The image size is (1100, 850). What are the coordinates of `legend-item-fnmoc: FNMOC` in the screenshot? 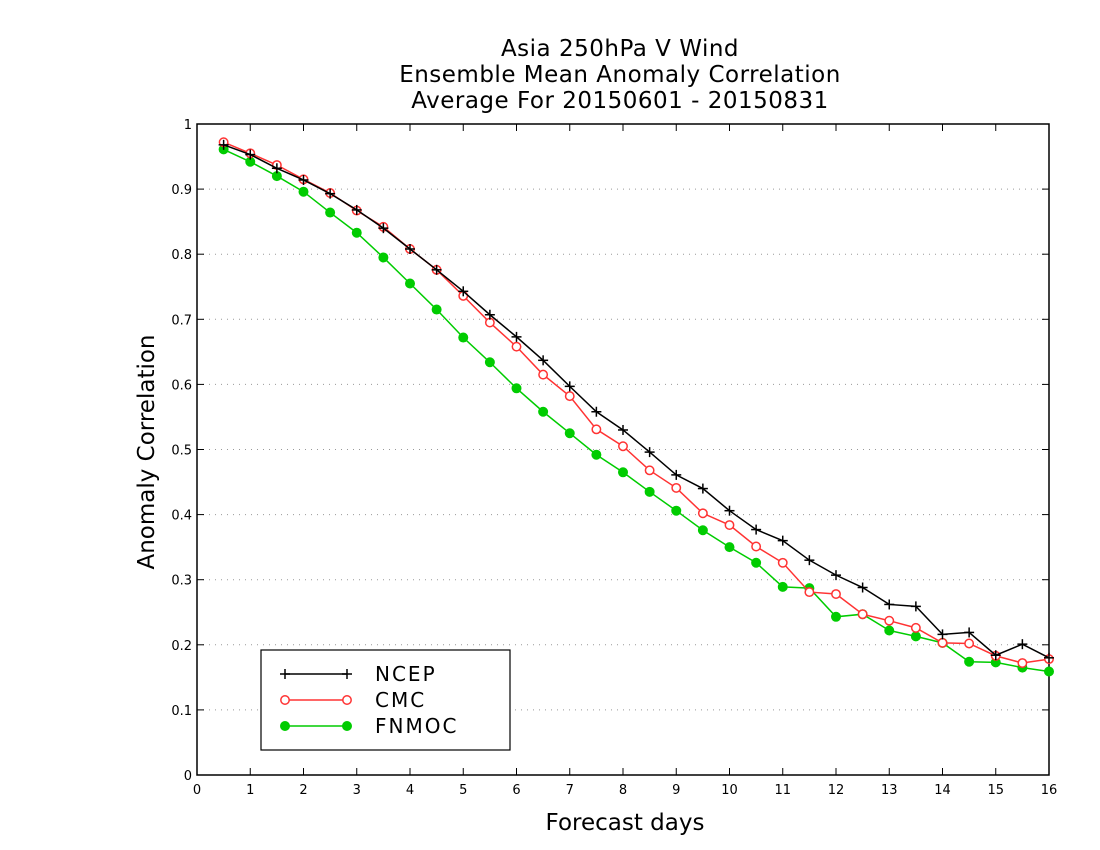 It's located at (369, 726).